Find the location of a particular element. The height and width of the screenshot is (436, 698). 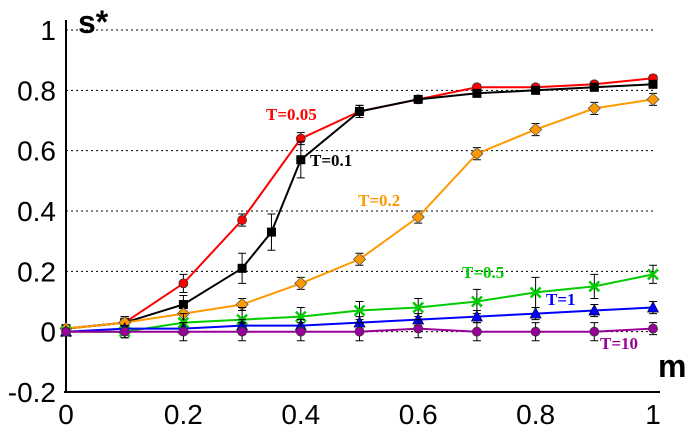

series-label: T=1 is located at coordinates (561, 299).